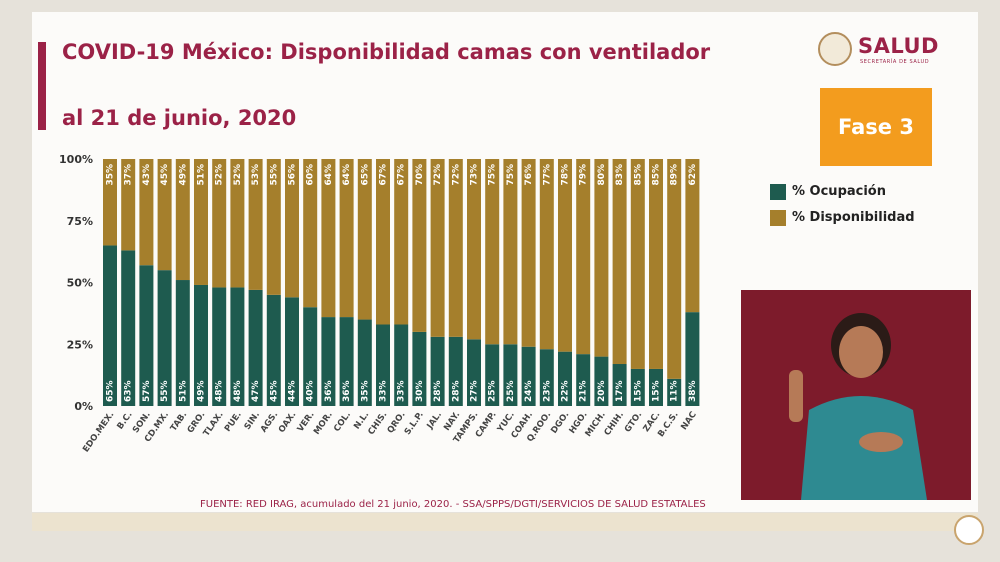 The height and width of the screenshot is (562, 1000). Describe the element at coordinates (293, 391) in the screenshot. I see `data-label-ocupacion: 44%` at that location.